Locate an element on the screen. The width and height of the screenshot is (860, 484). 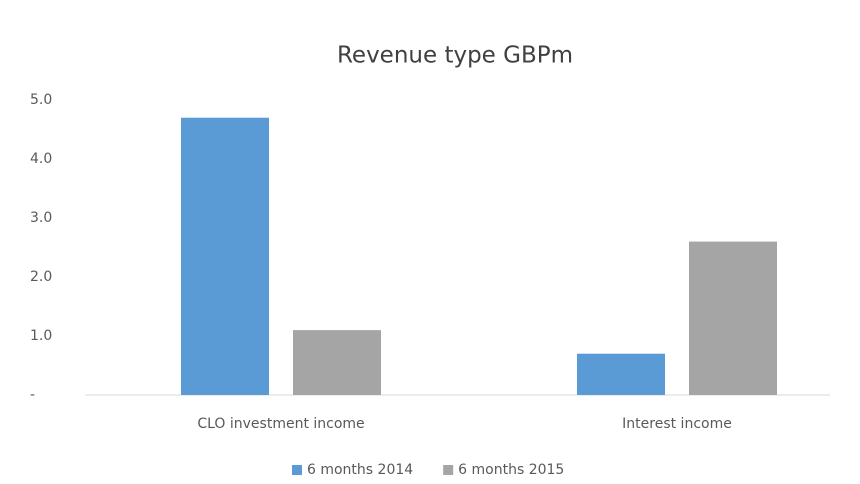
y-tick-label: 1.0 is located at coordinates (41, 336).